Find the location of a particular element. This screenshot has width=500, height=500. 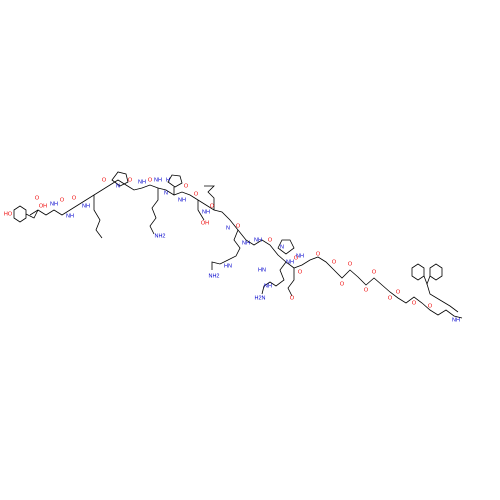

atom-label: H is located at coordinates (168, 180).